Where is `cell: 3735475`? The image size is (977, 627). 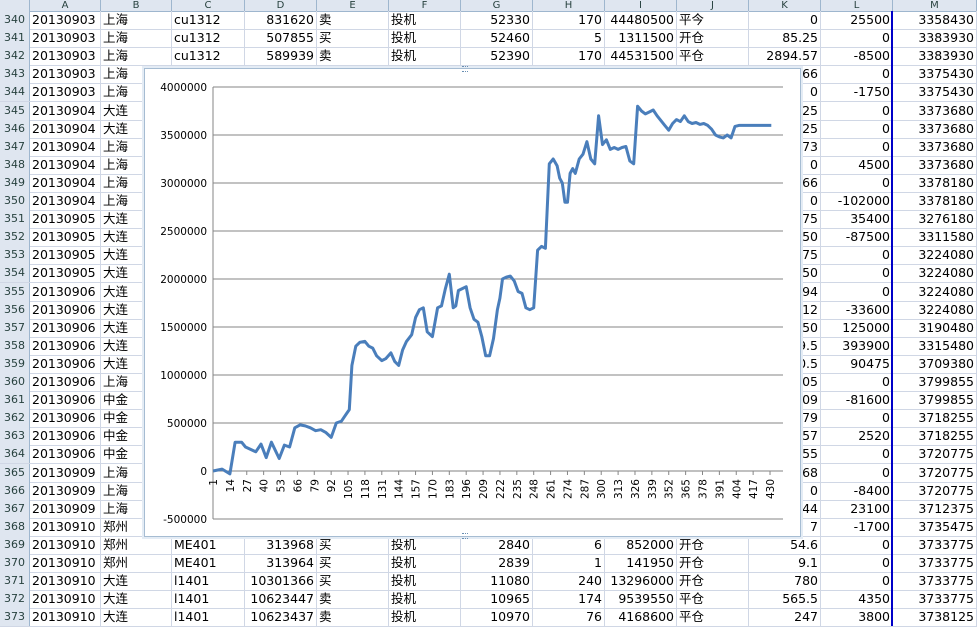
cell: 3735475 is located at coordinates (935, 526).